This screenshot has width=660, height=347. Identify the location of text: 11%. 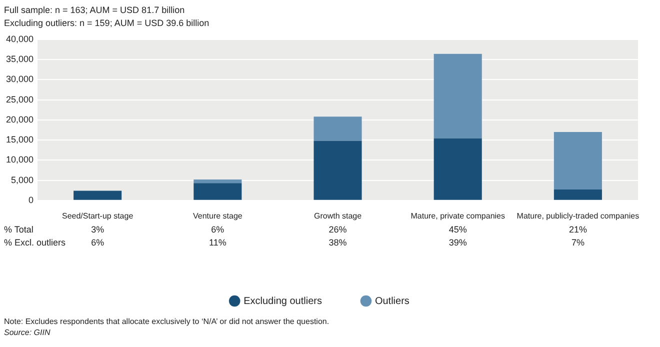
(217, 242).